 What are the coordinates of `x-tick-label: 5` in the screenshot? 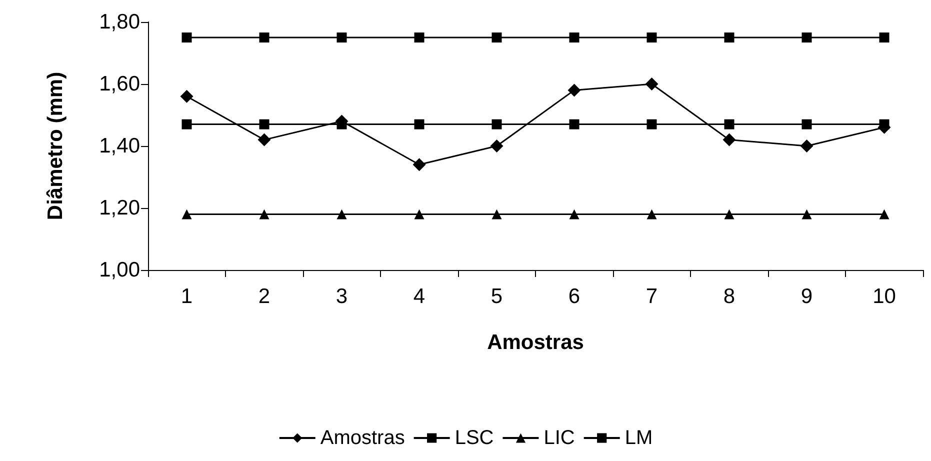 It's located at (496, 296).